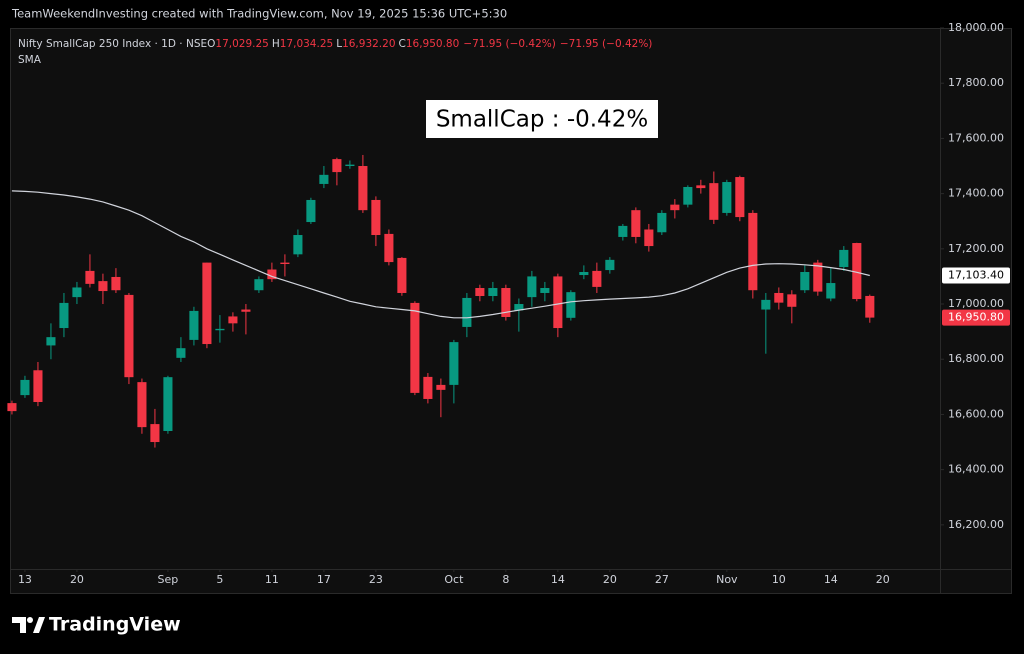  Describe the element at coordinates (339, 44) in the screenshot. I see `legend-key: L` at that location.